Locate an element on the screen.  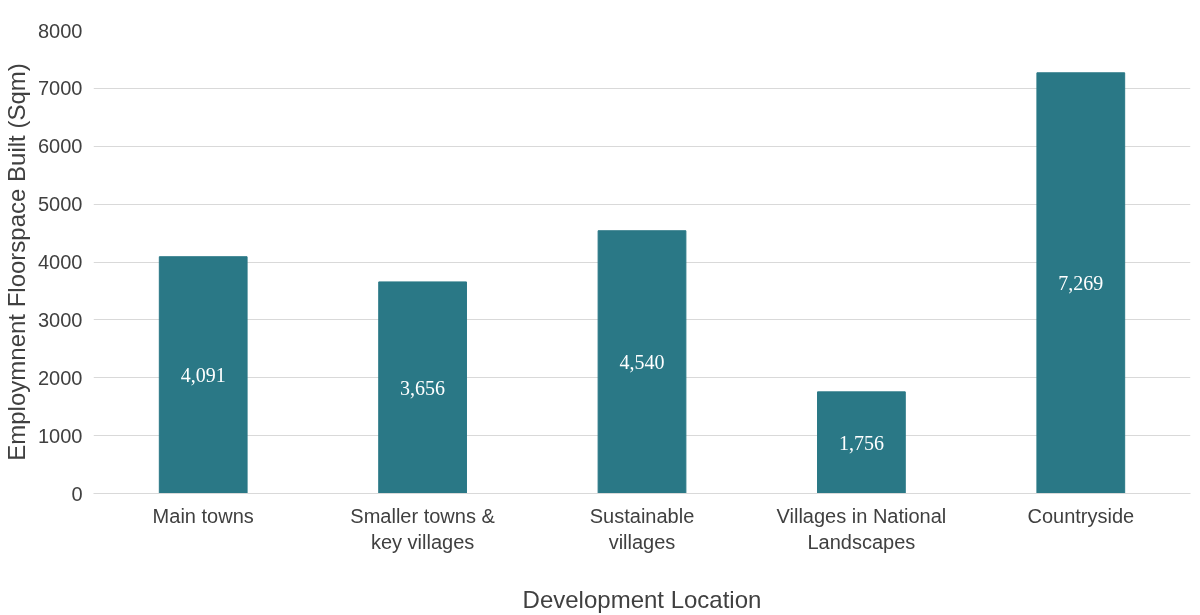
y-tick-label: 7000 is located at coordinates (60, 88).